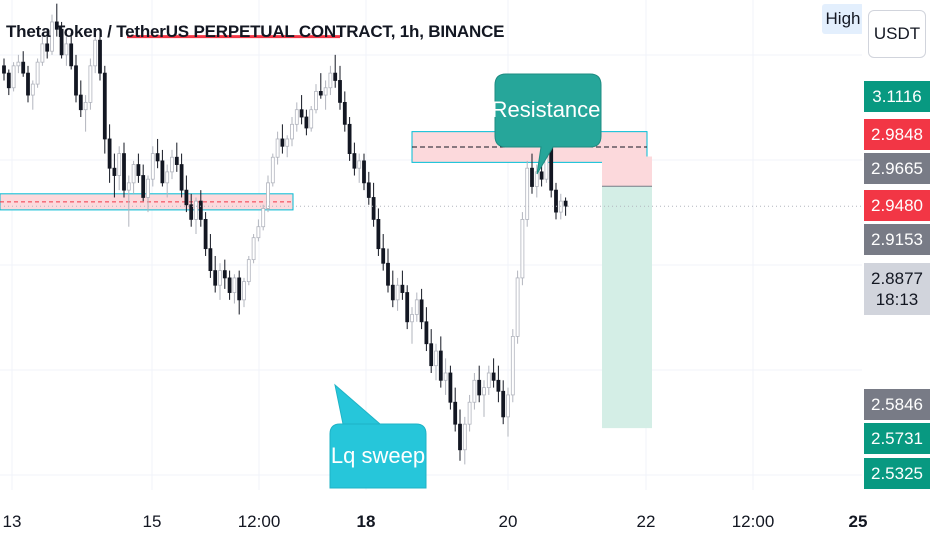 The width and height of the screenshot is (932, 550). I want to click on callout-lq-sweep-text: Lq sweep, so click(378, 455).